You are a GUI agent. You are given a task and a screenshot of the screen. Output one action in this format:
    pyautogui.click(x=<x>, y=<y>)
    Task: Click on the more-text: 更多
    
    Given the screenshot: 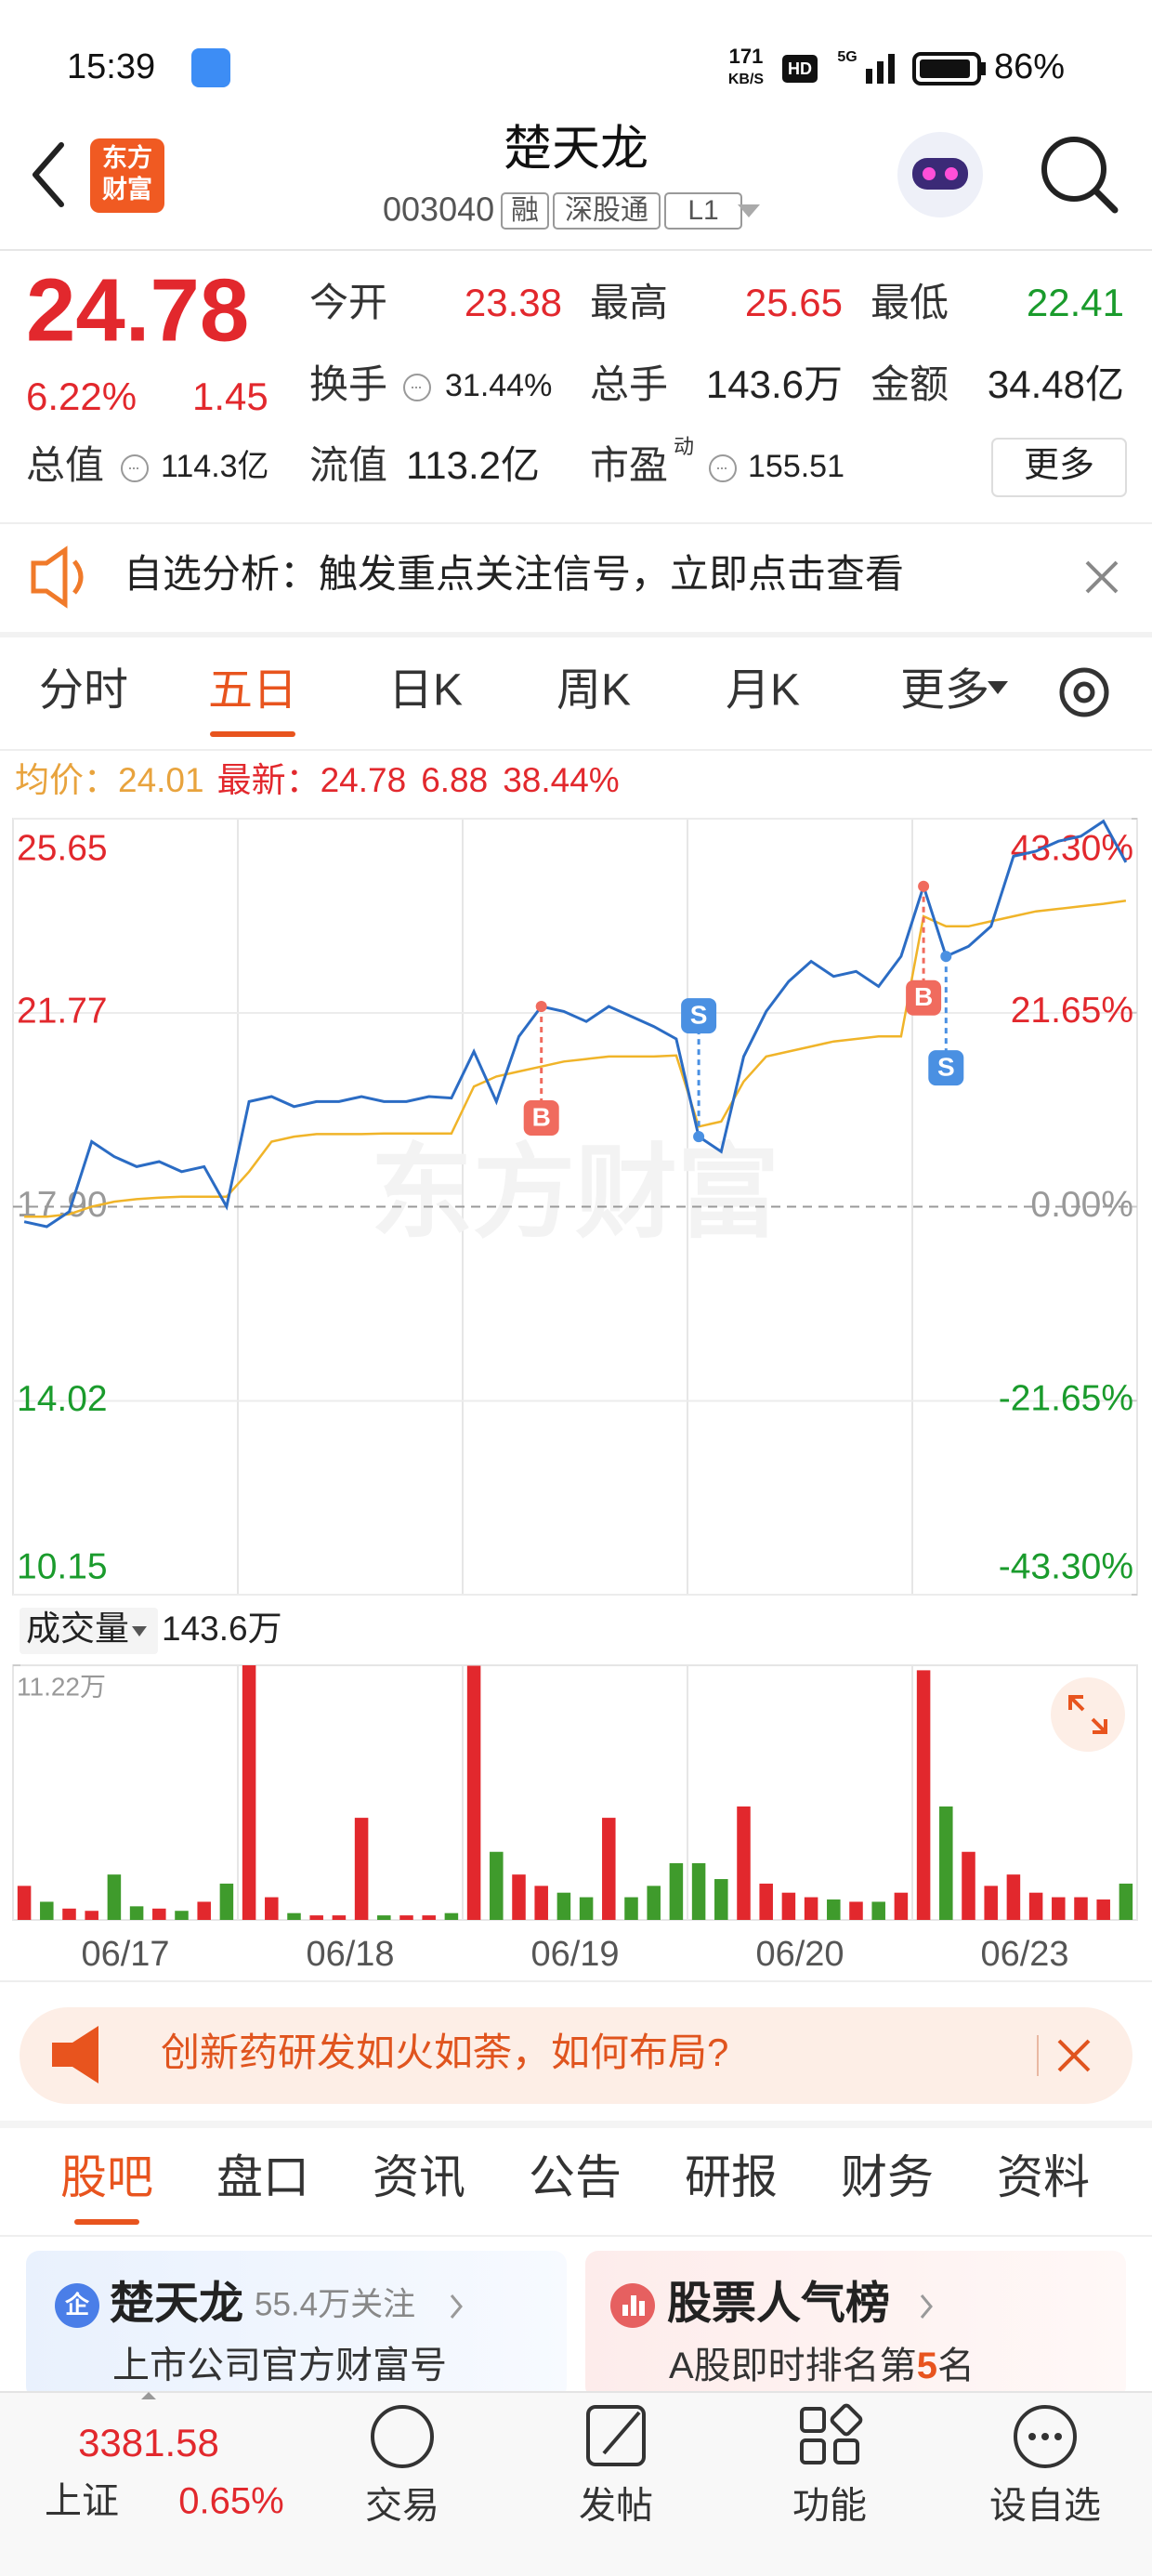 What is the action you would take?
    pyautogui.click(x=1059, y=465)
    